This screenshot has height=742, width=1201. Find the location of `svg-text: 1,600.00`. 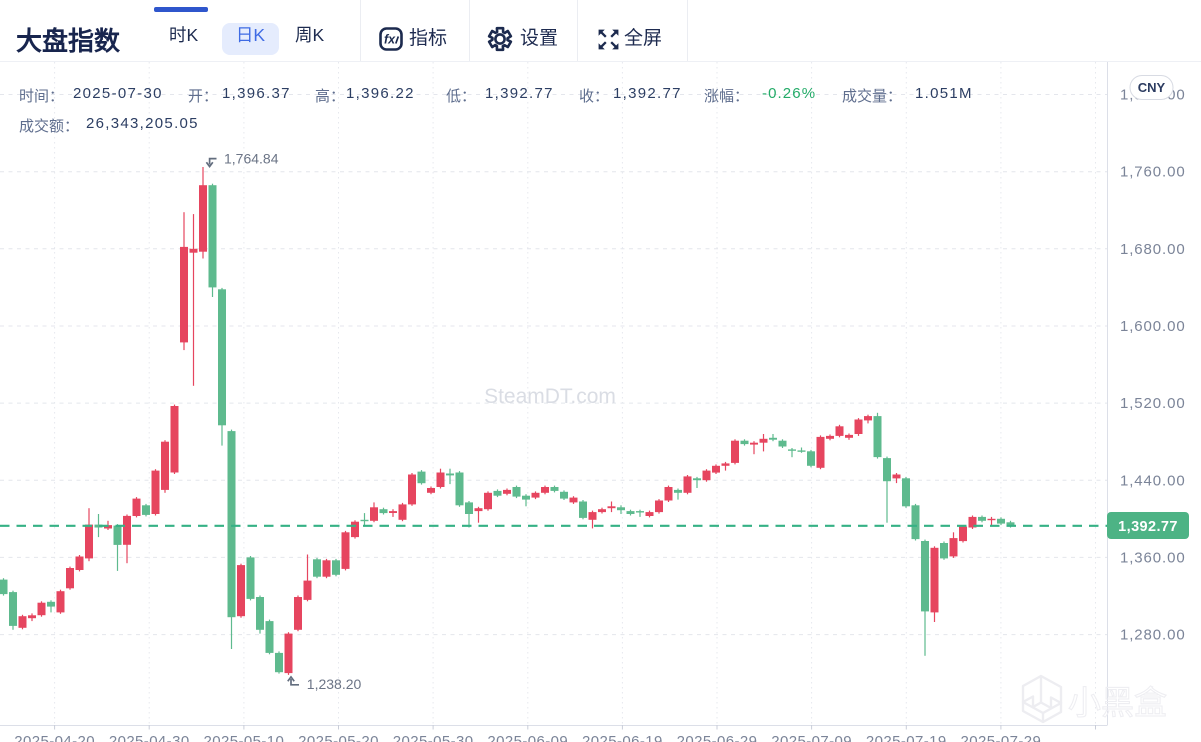

svg-text: 1,600.00 is located at coordinates (1153, 326).